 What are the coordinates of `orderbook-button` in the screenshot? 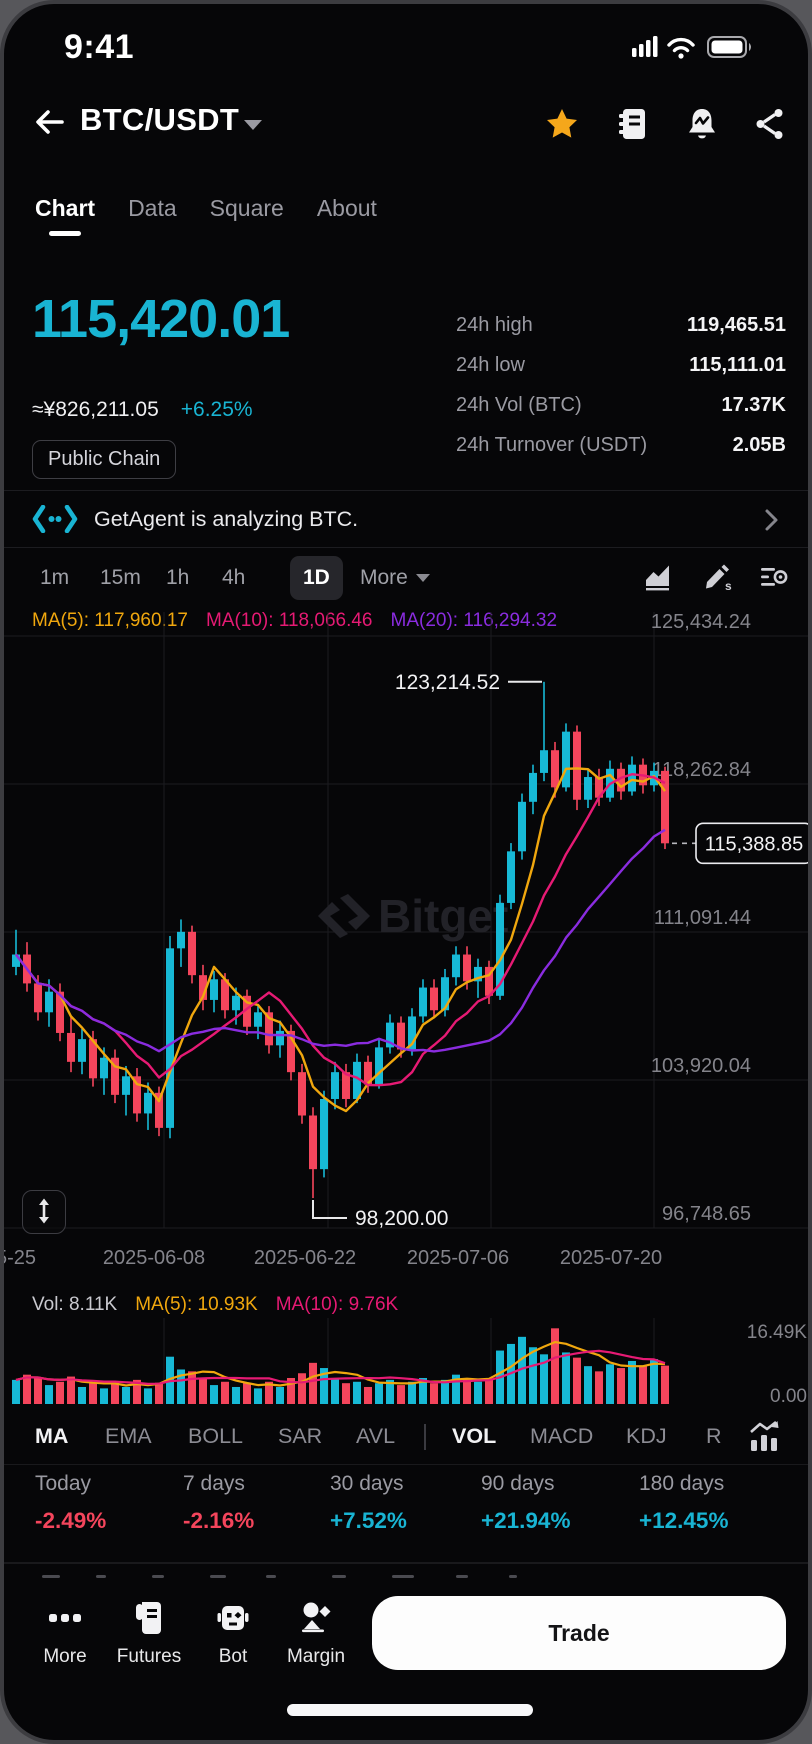 It's located at (632, 124).